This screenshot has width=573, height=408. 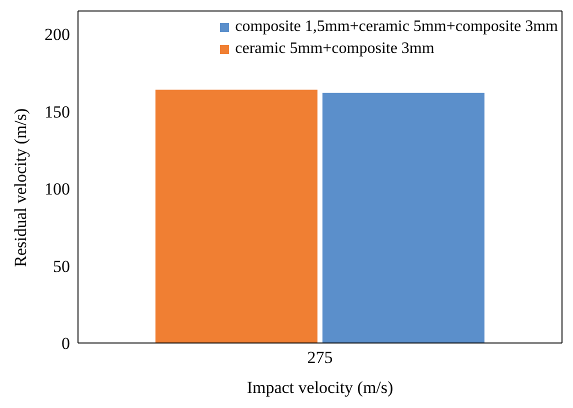 What do you see at coordinates (320, 387) in the screenshot?
I see `x-axis-title: Impact velocity (m/s)` at bounding box center [320, 387].